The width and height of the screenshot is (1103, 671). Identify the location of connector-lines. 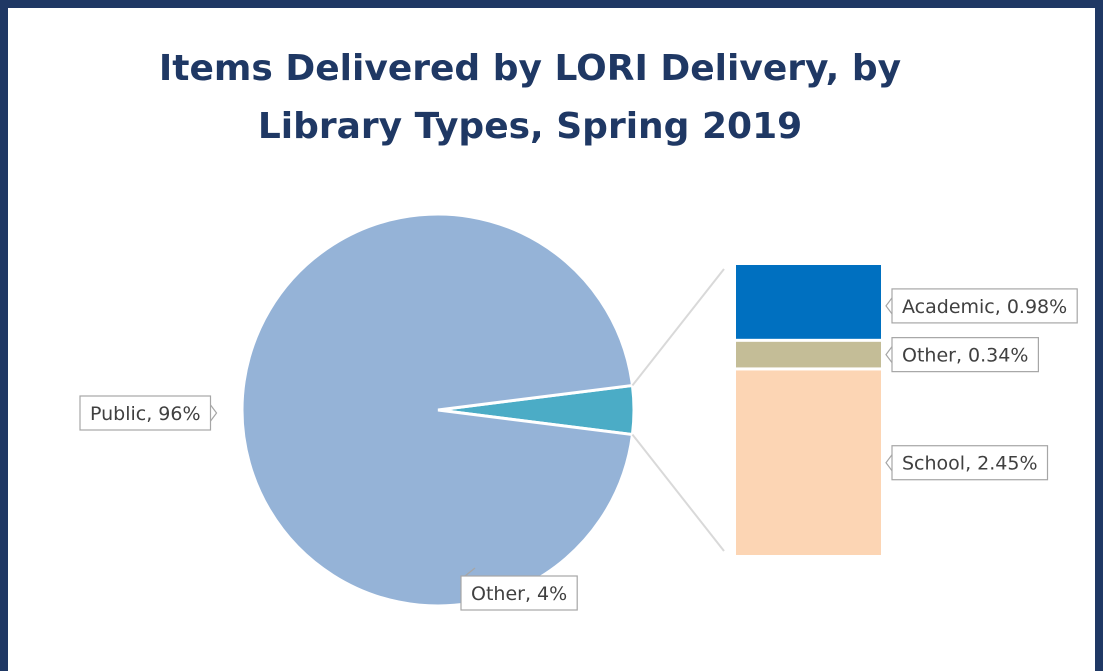
(678, 410).